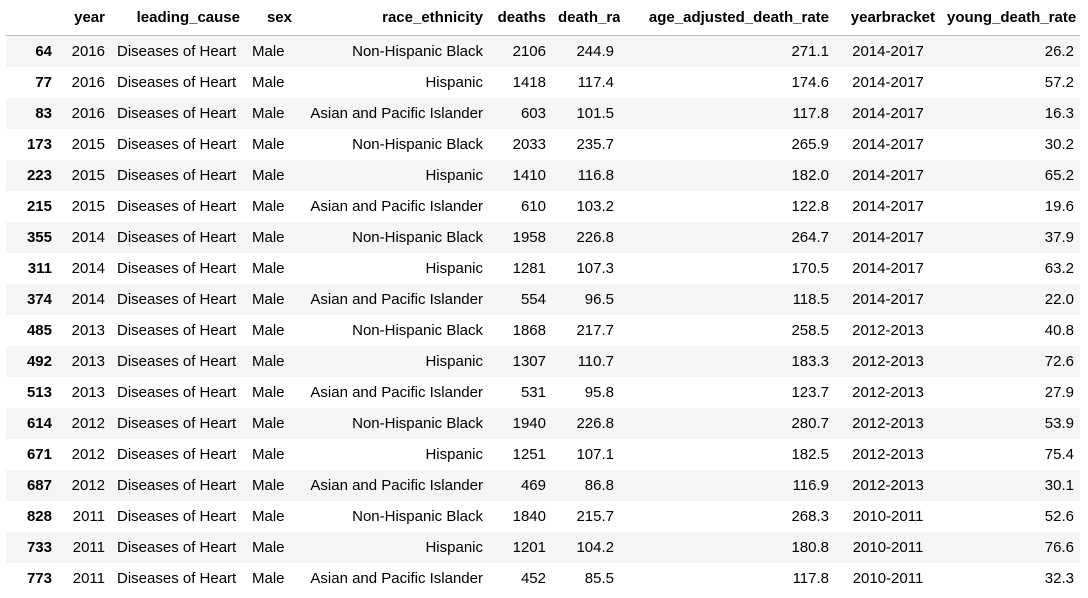 The width and height of the screenshot is (1088, 598). I want to click on young-death-rate-cell: 27.9, so click(1059, 392).